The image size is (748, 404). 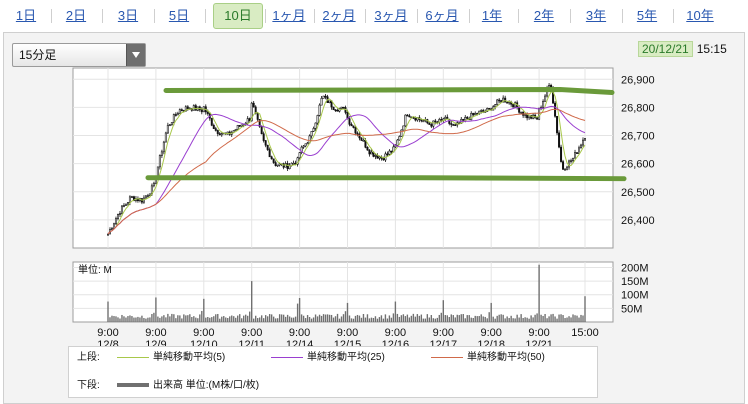 I want to click on tab-4: 5日, so click(x=179, y=15).